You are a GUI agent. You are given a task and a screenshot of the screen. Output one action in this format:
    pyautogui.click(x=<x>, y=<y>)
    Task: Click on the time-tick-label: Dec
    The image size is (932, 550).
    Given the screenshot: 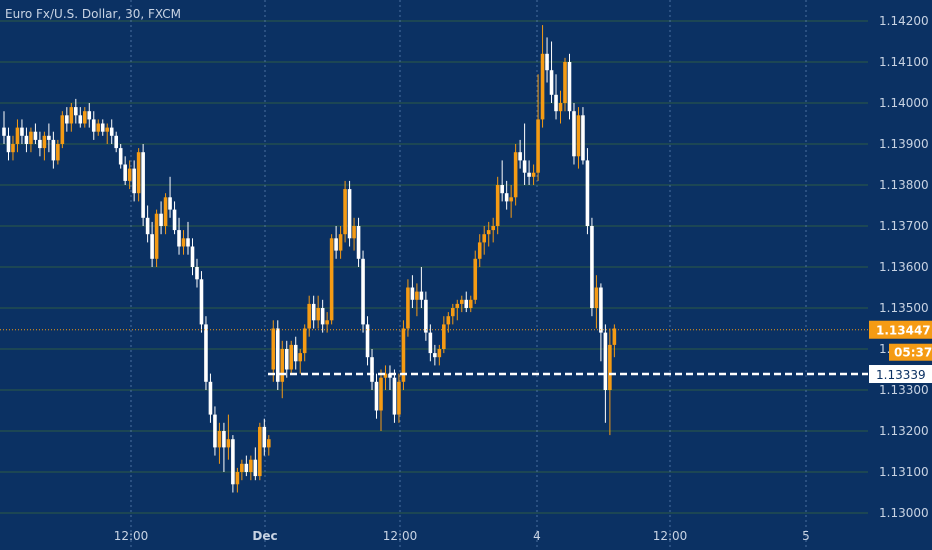 What is the action you would take?
    pyautogui.click(x=264, y=536)
    